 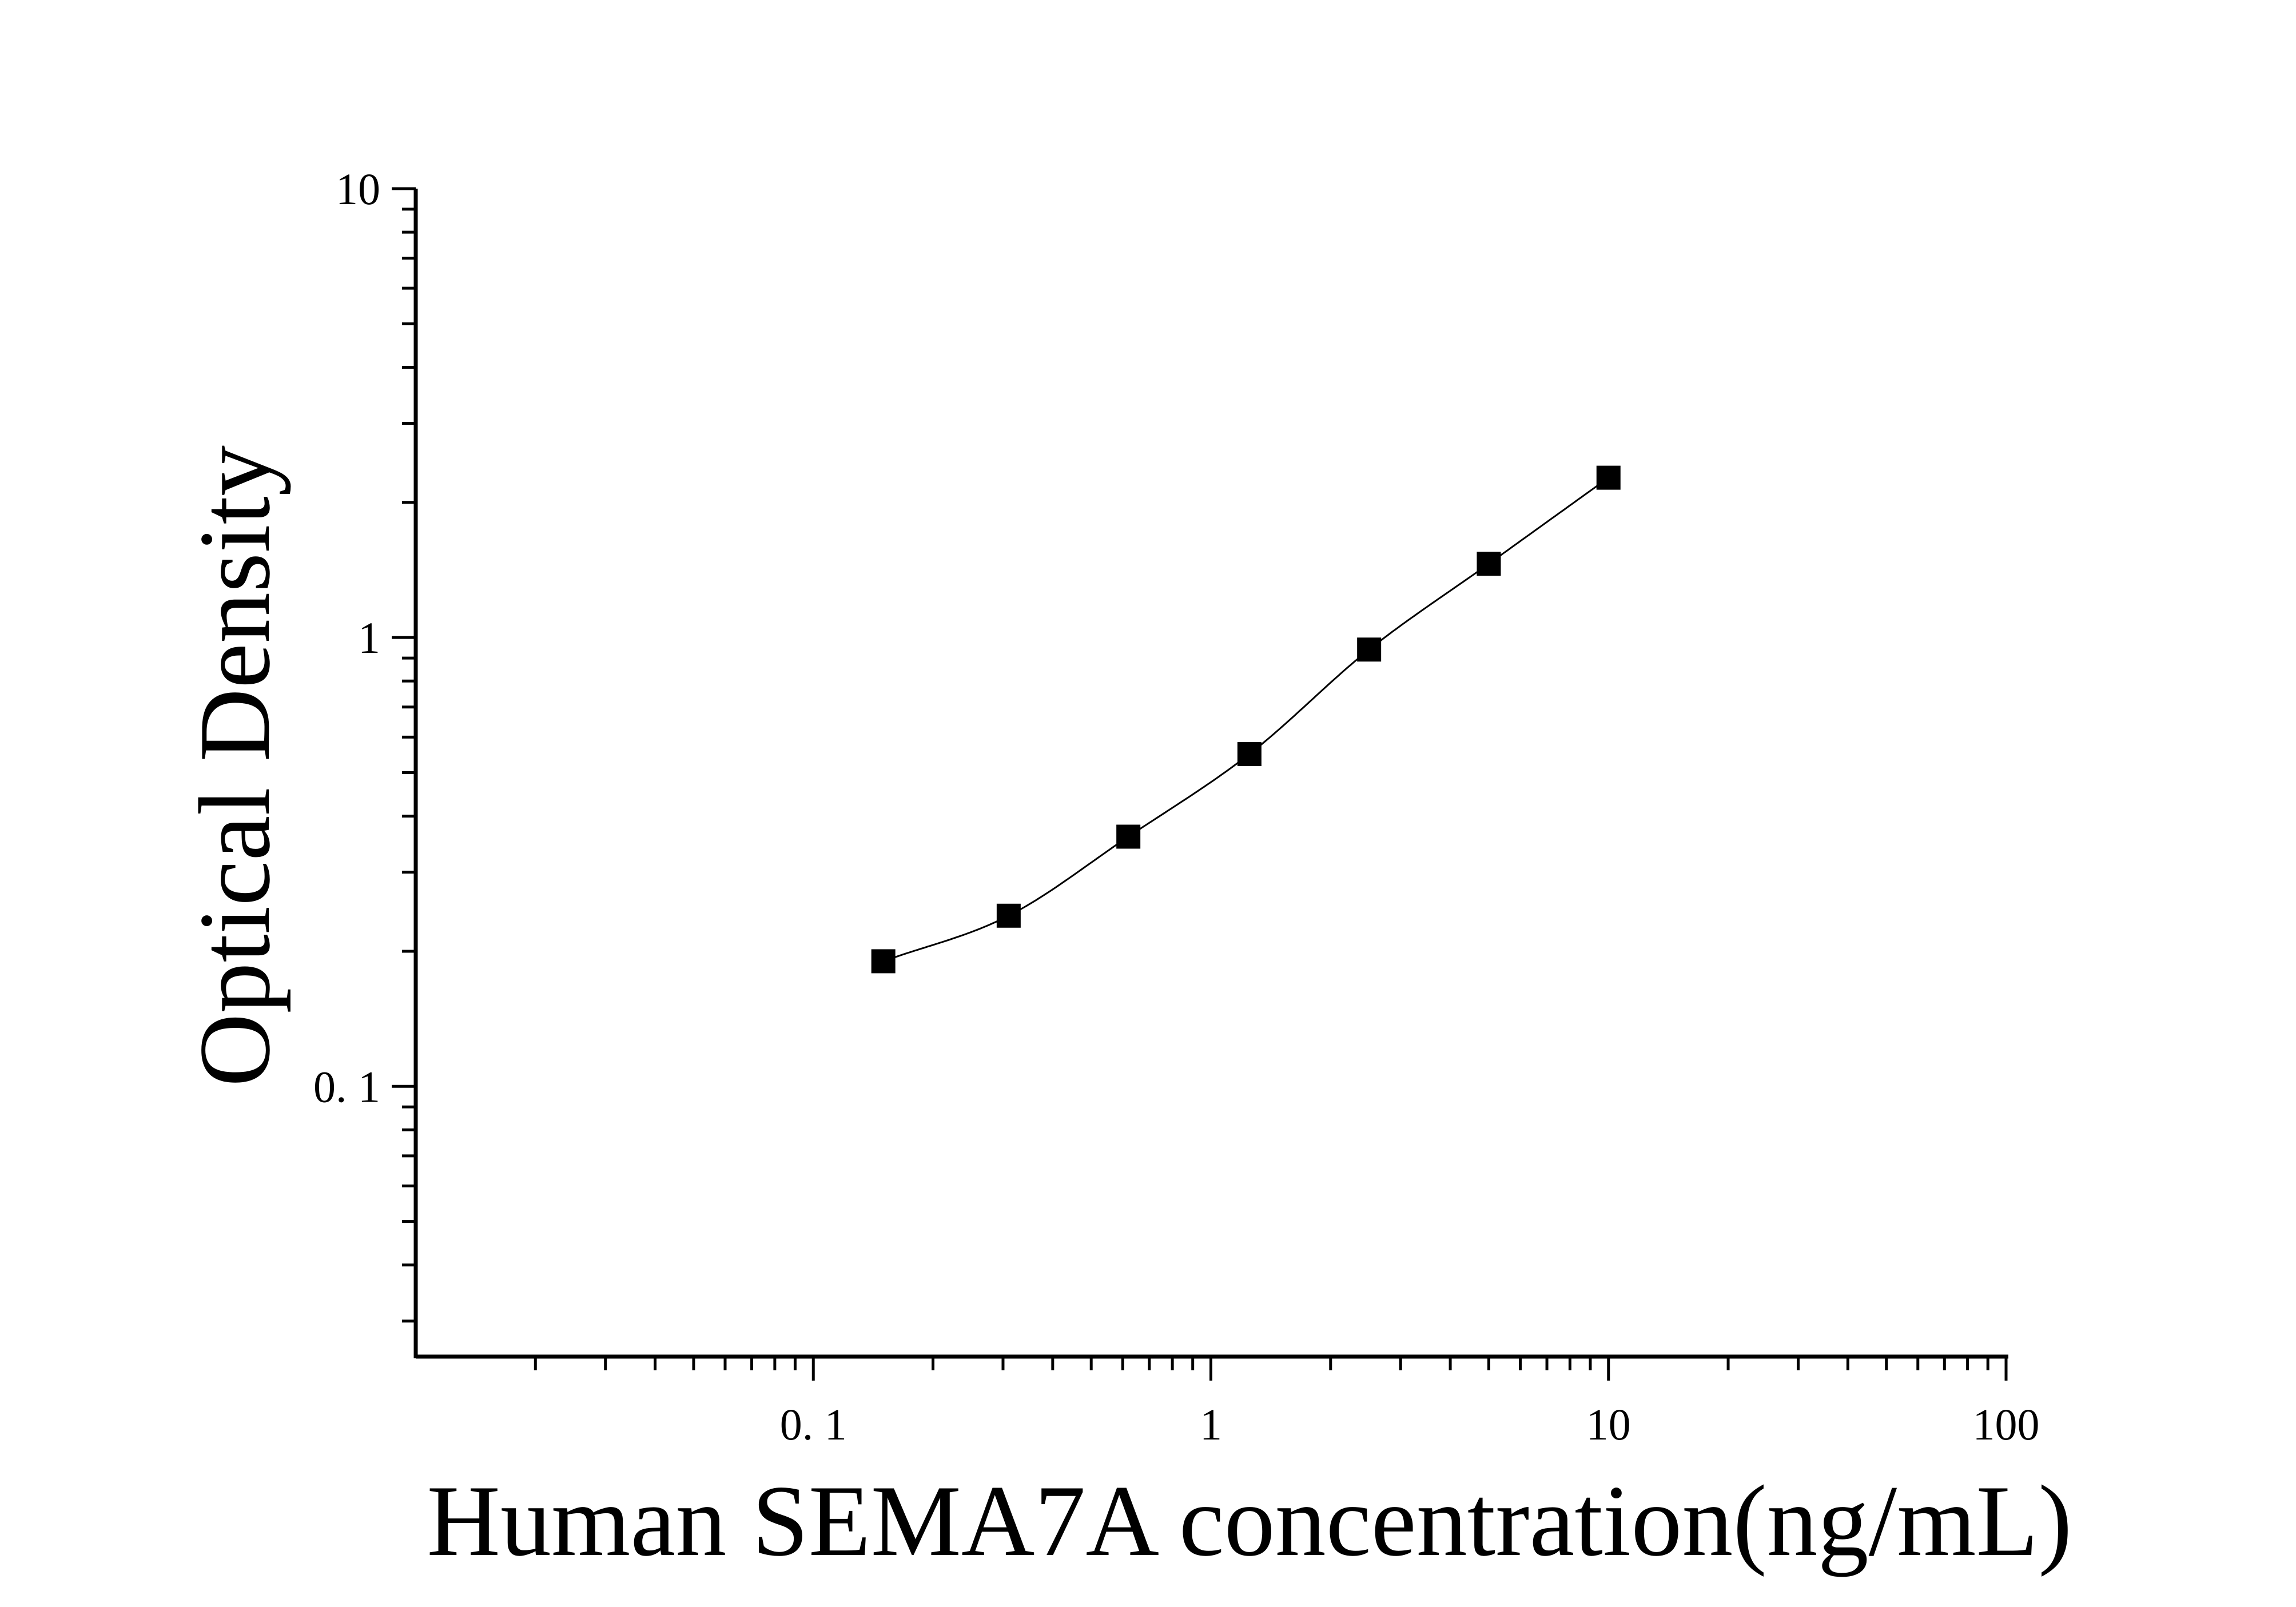 What do you see at coordinates (1608, 1424) in the screenshot?
I see `x-tick-label: 10` at bounding box center [1608, 1424].